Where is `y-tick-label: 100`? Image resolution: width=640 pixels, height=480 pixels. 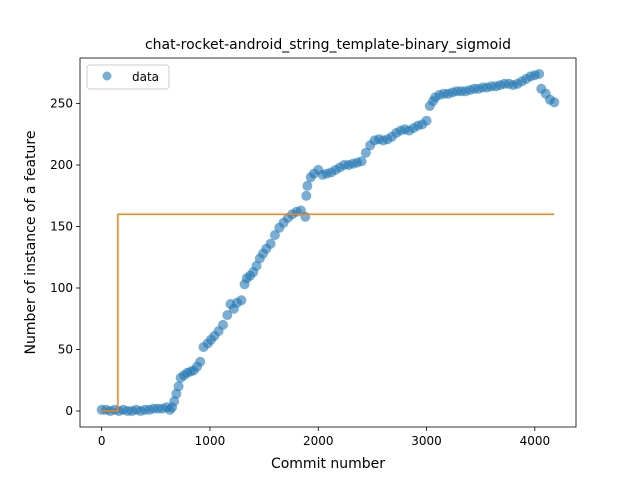
y-tick-label: 100 is located at coordinates (61, 288).